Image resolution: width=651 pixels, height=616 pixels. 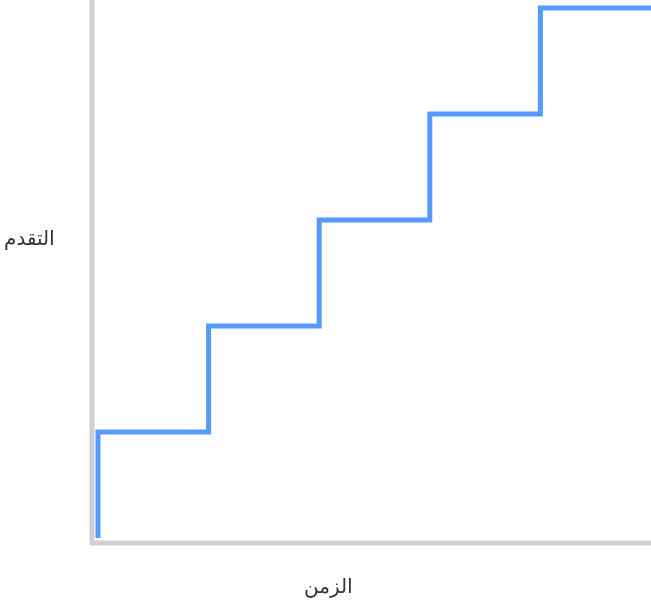 What do you see at coordinates (29, 238) in the screenshot?
I see `y-axis-label: التقدم` at bounding box center [29, 238].